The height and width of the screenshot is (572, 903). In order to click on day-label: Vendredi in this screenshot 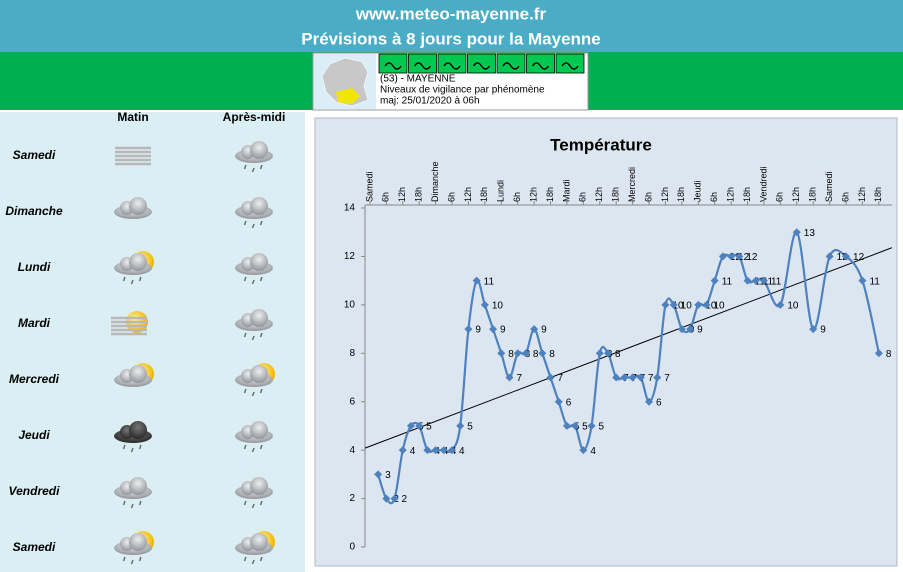, I will do `click(35, 491)`.